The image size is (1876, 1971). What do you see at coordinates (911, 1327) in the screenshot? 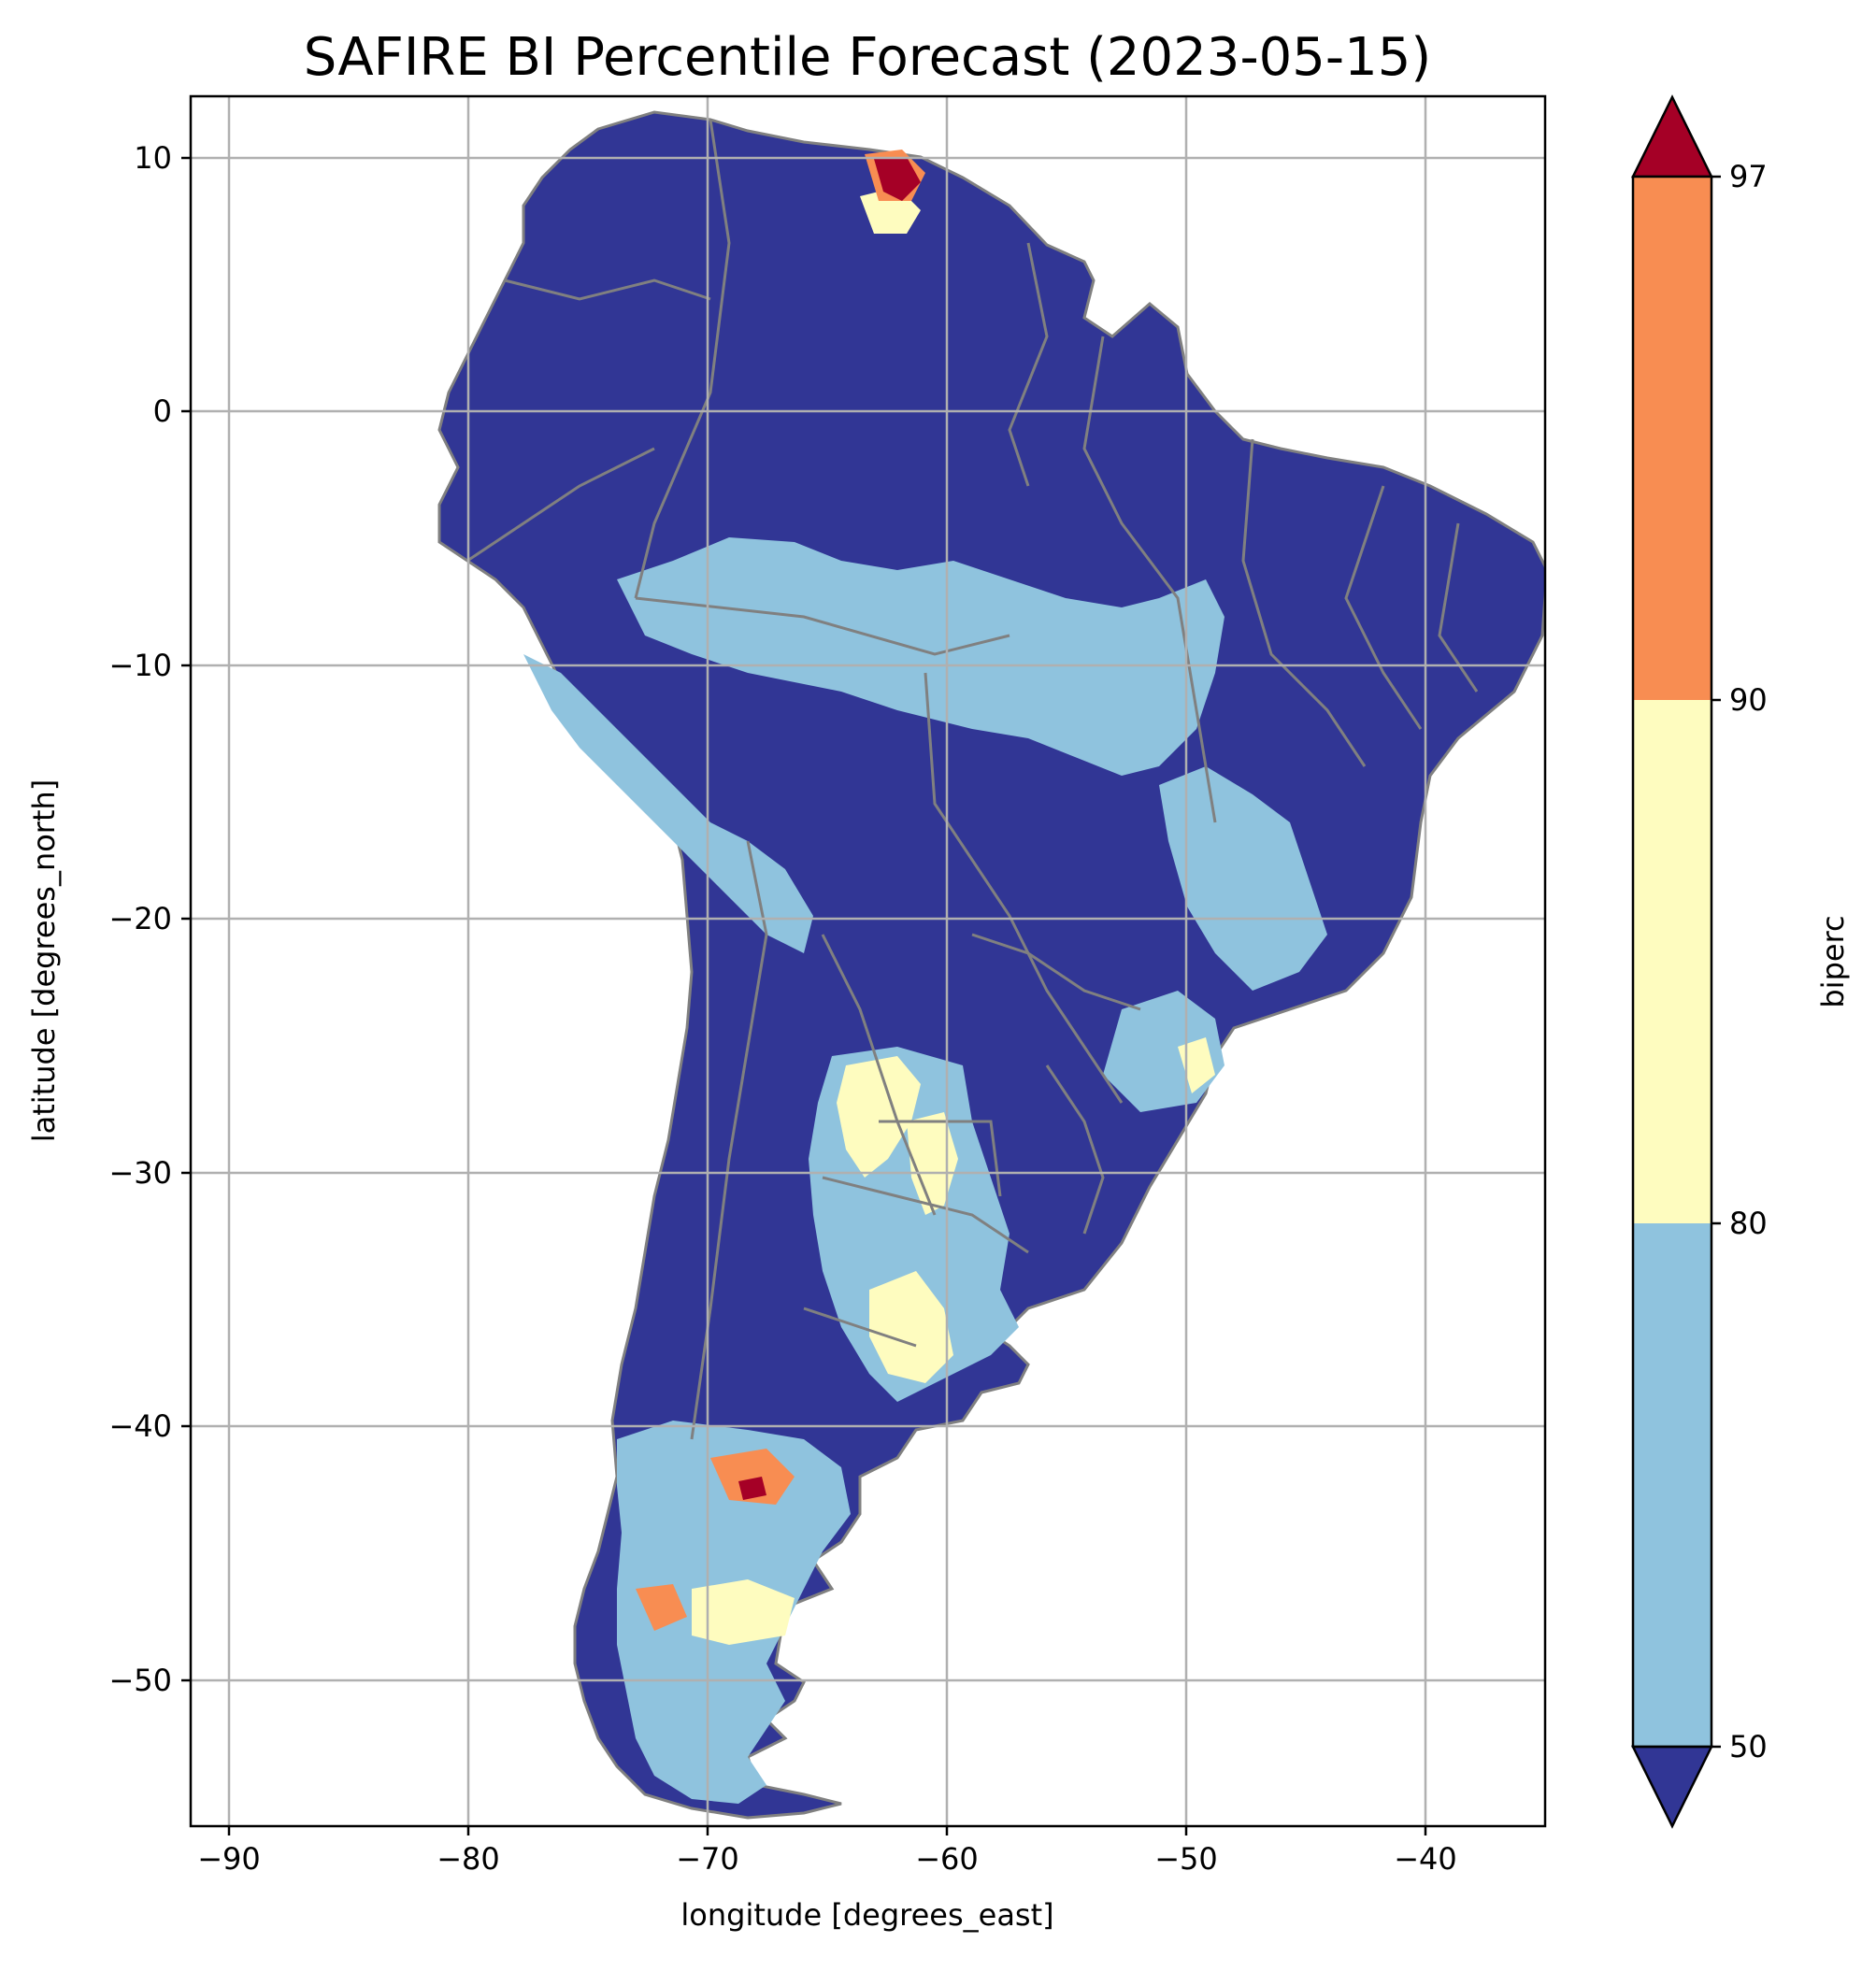
I see `region-high-pampas` at bounding box center [911, 1327].